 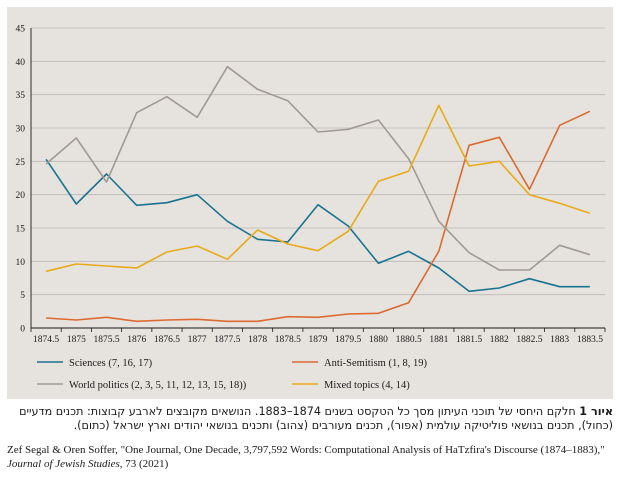 What do you see at coordinates (529, 340) in the screenshot?
I see `x-tick-label: 1882.5` at bounding box center [529, 340].